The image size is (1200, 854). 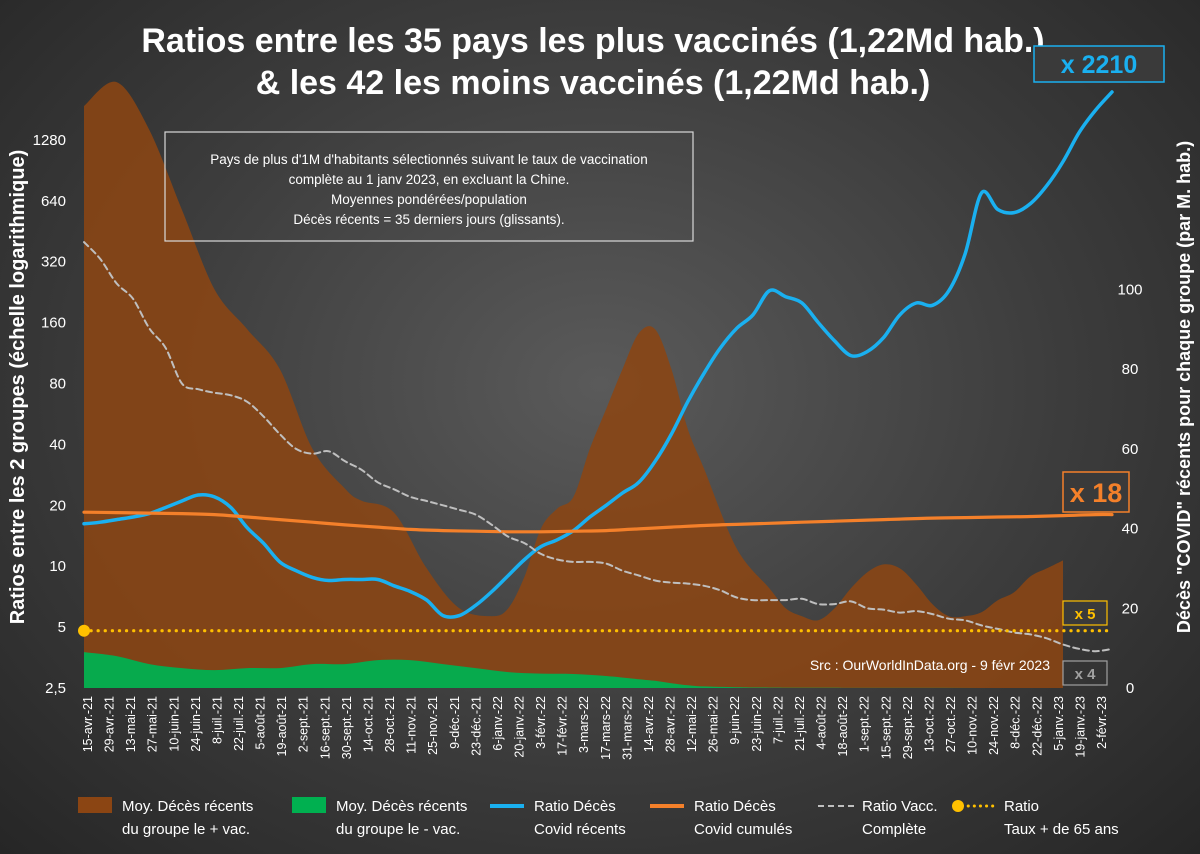 I want to click on legend-item-1: Moy. Décès récents du groupe le + vac., so click(x=165, y=817).